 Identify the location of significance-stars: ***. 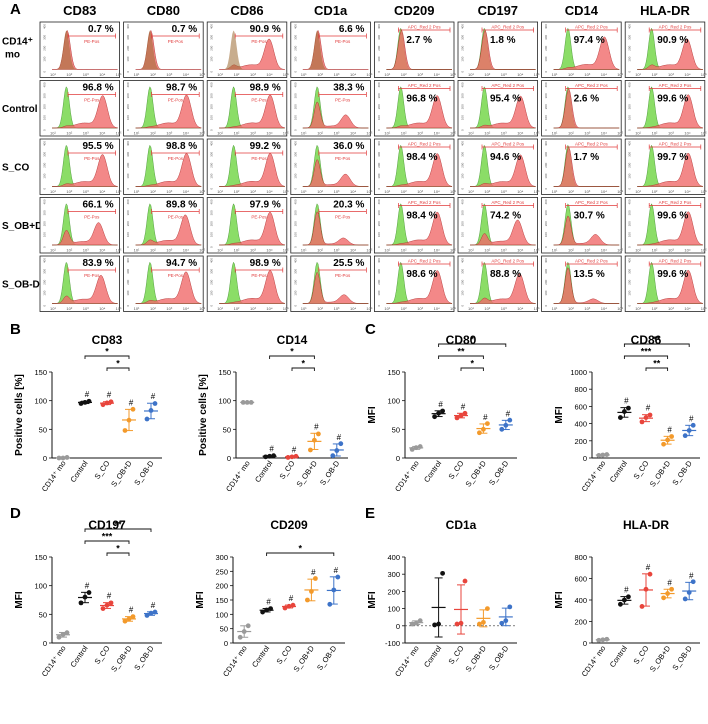
(107, 537).